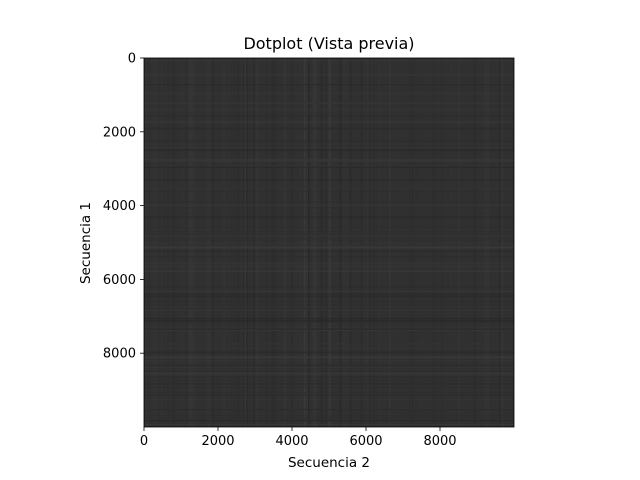 This screenshot has width=640, height=480. Describe the element at coordinates (119, 280) in the screenshot. I see `y-tick-label: 6000` at that location.